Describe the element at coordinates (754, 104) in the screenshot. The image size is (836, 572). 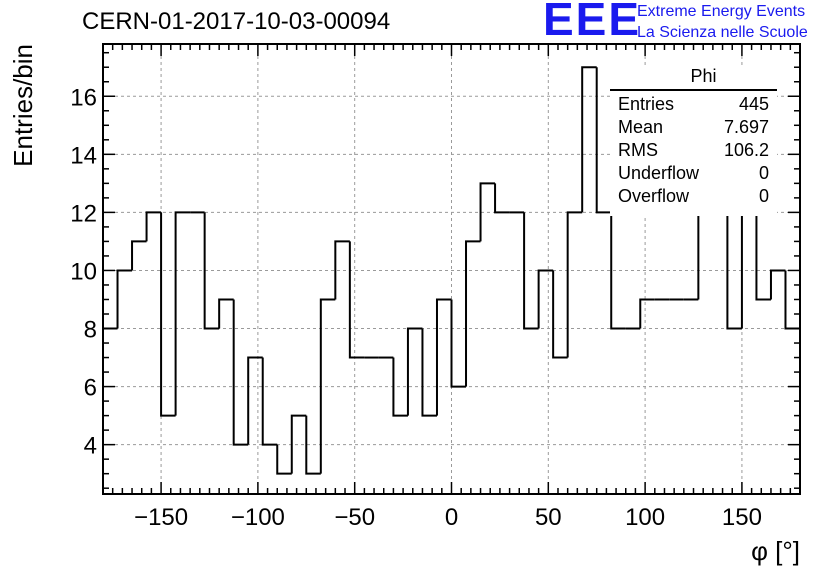
I see `stats-row-value: 445` at that location.